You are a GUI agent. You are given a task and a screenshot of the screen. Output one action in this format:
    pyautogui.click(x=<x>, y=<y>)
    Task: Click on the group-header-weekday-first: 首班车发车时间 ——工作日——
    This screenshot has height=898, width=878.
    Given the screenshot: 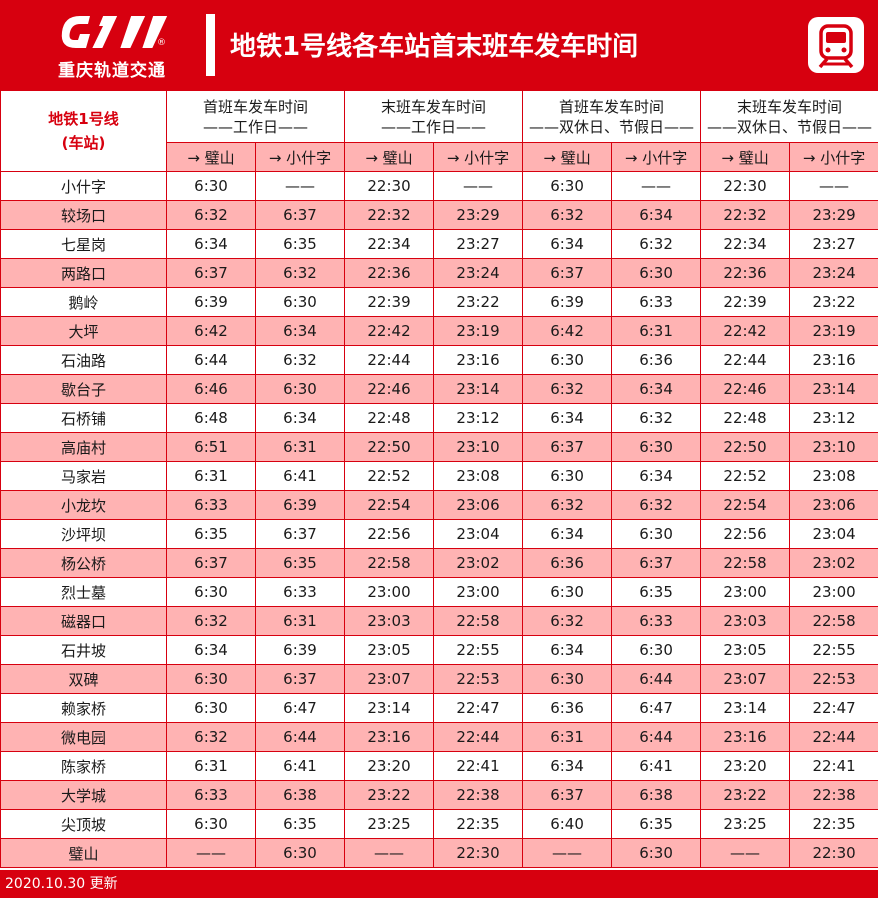 What is the action you would take?
    pyautogui.click(x=255, y=116)
    